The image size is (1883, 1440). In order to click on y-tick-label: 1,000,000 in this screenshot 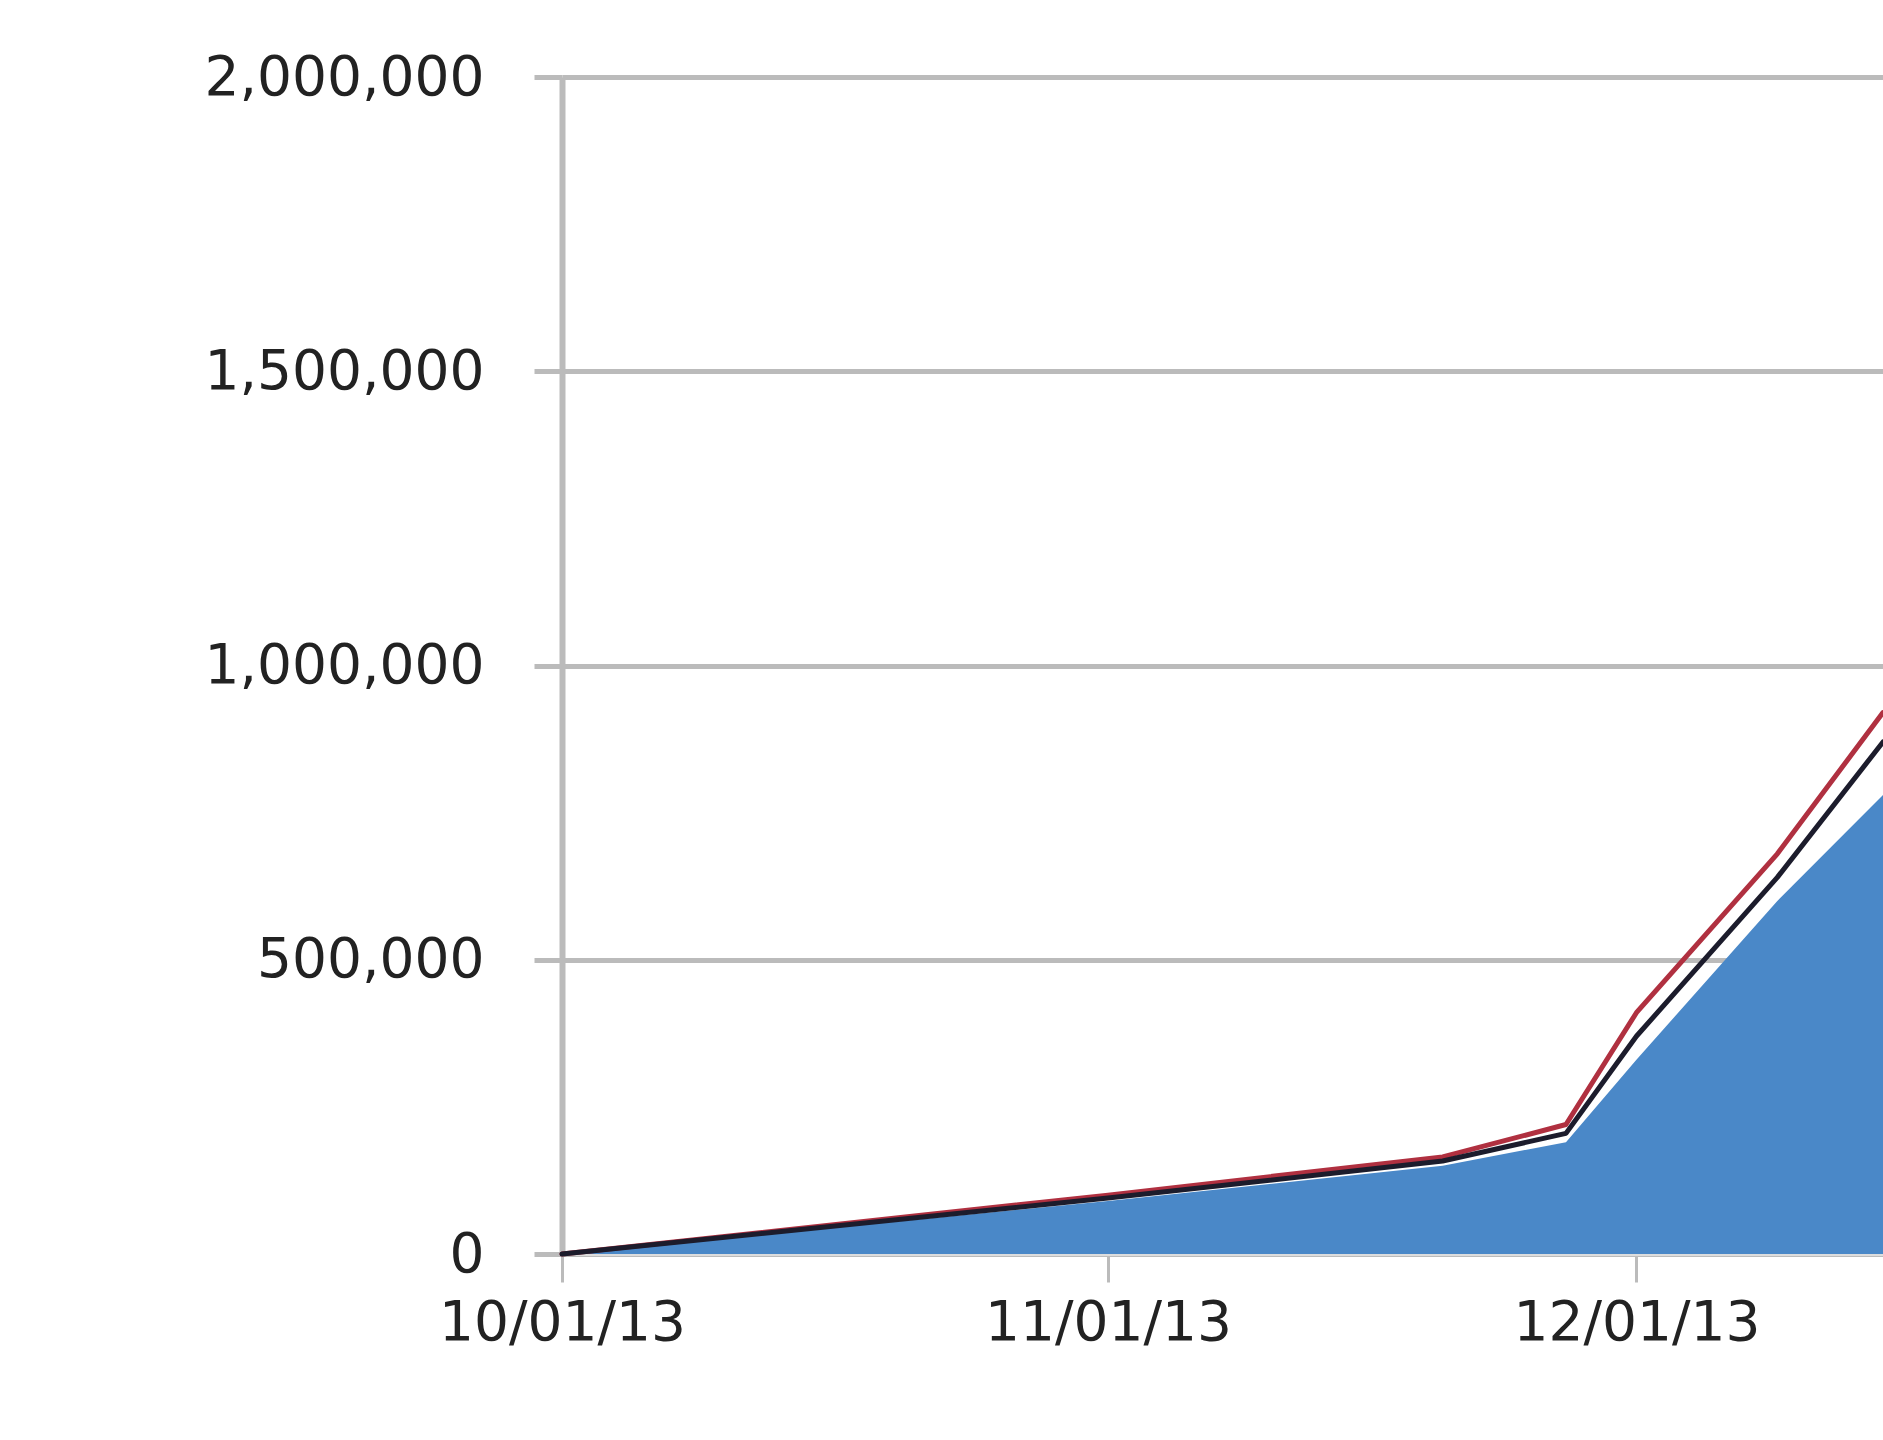, I will do `click(344, 664)`.